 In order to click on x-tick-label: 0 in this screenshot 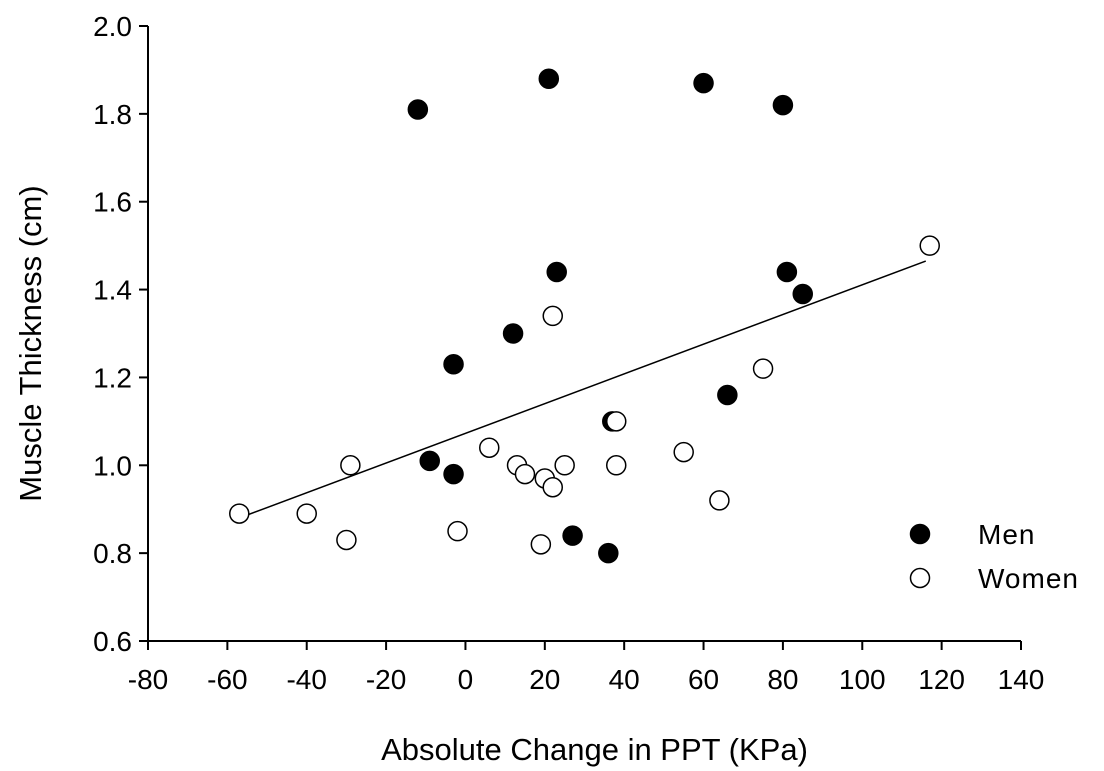, I will do `click(466, 679)`.